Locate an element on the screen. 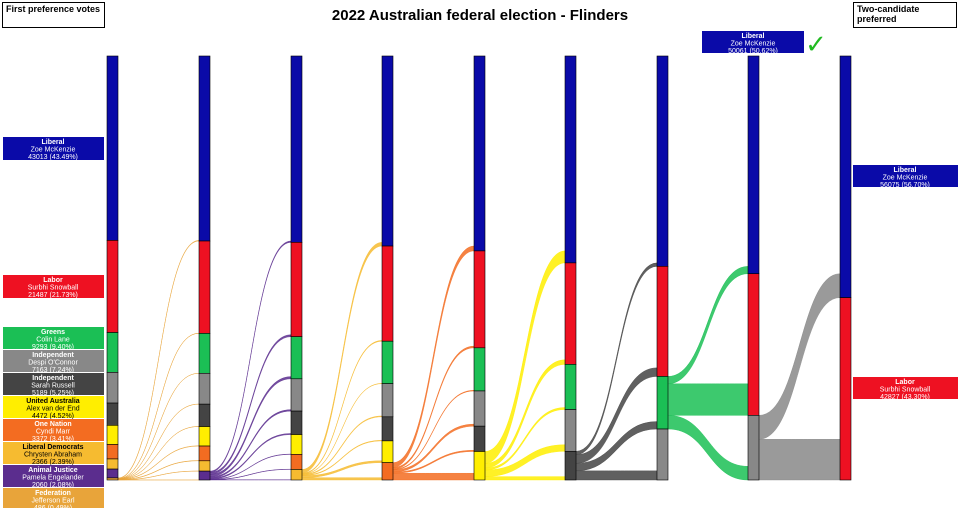 The width and height of the screenshot is (960, 509). label-text: Chrysten Abraham is located at coordinates (53, 455).